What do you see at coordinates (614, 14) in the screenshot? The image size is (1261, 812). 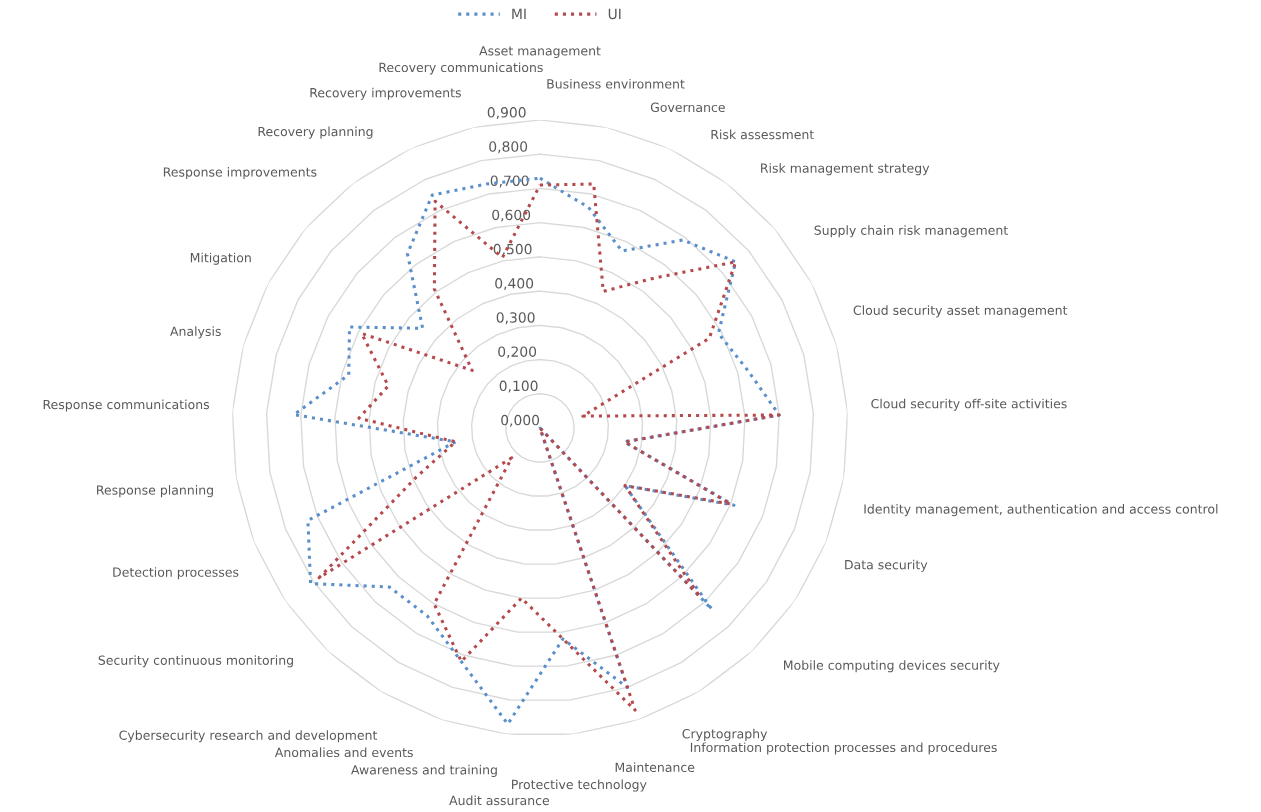 I see `legend-label: UI` at bounding box center [614, 14].